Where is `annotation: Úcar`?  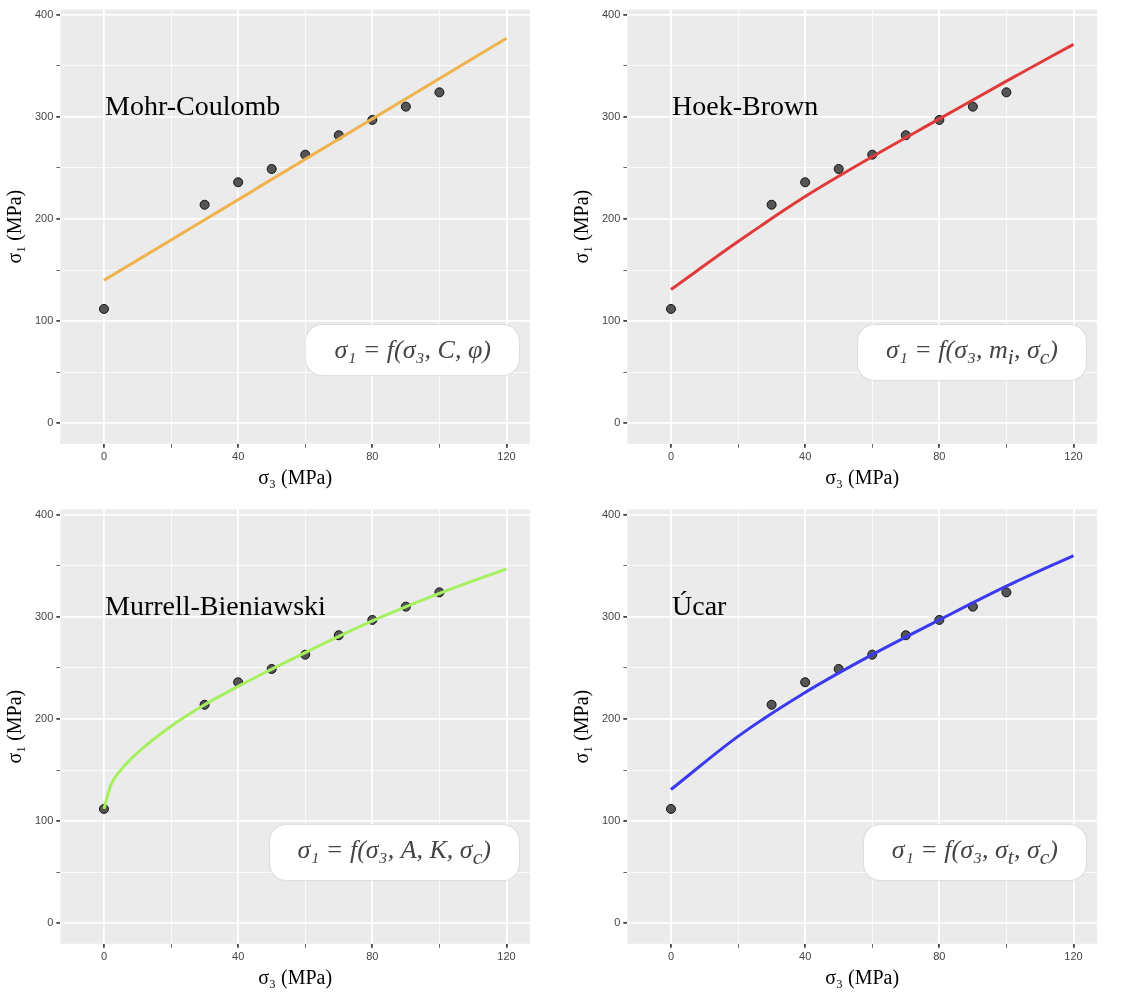
annotation: Úcar is located at coordinates (699, 606).